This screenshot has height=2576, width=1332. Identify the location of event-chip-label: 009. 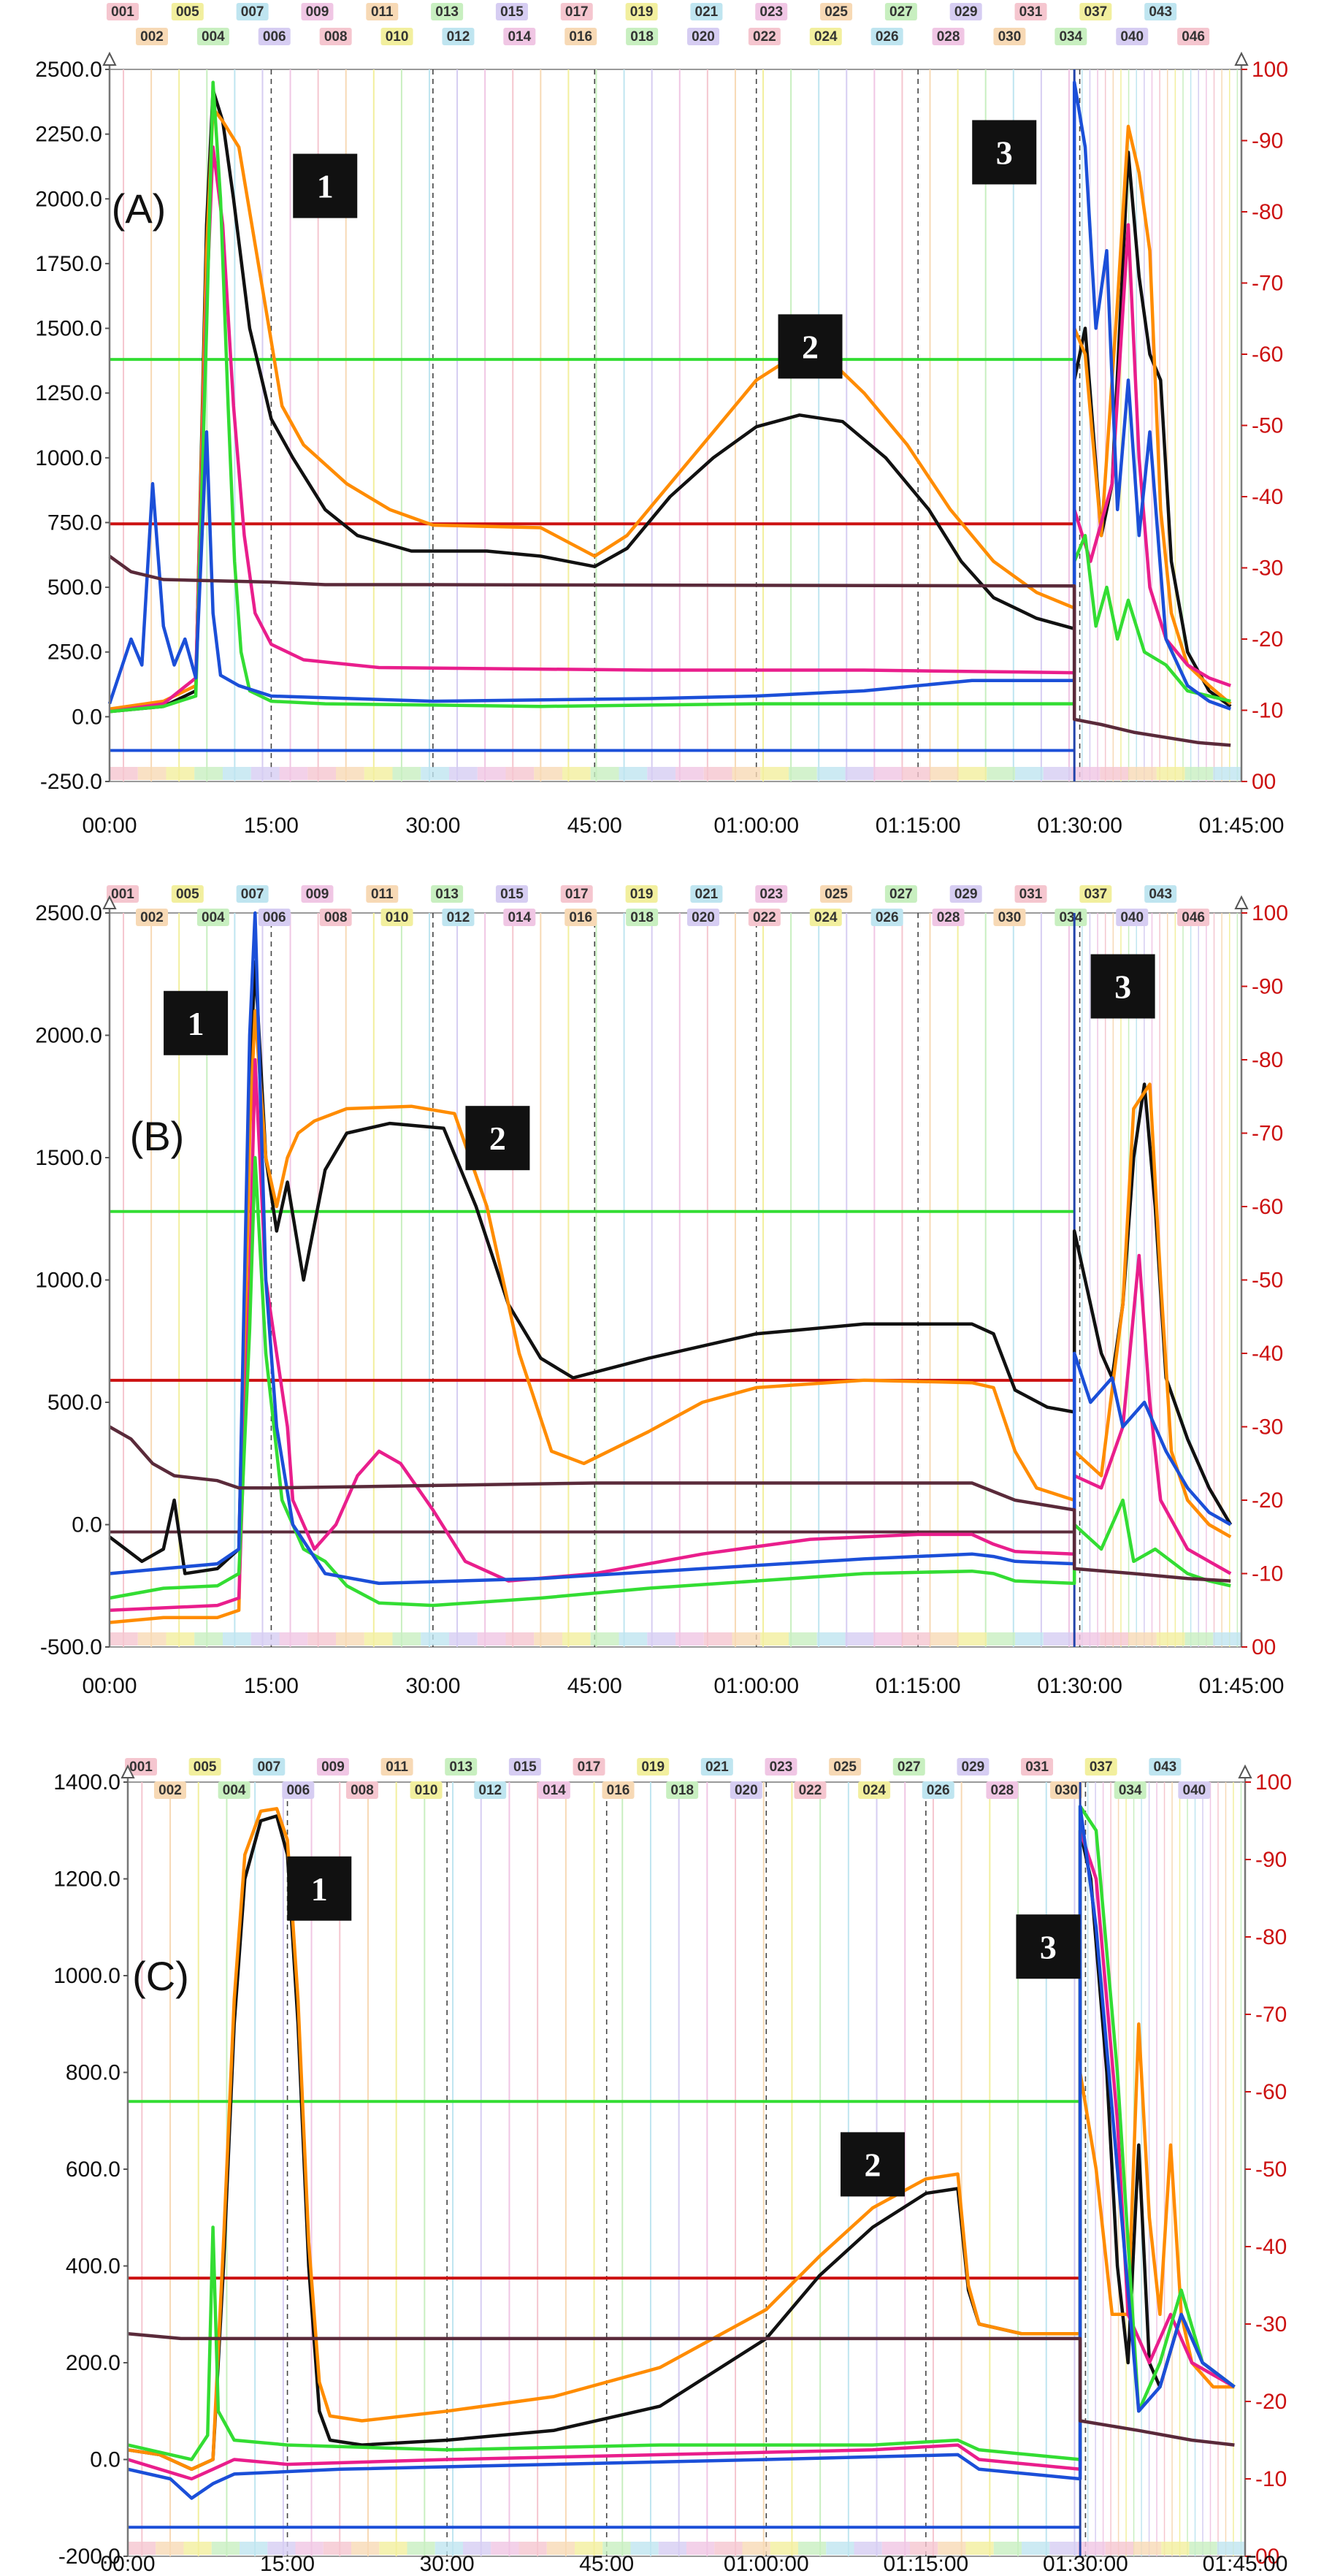
(317, 894).